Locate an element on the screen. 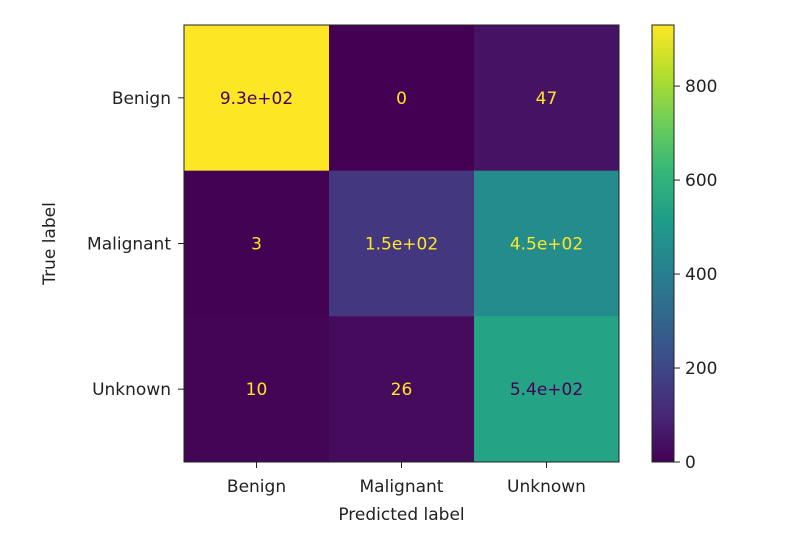 The image size is (808, 540). x-tick-label: Unknown is located at coordinates (546, 487).